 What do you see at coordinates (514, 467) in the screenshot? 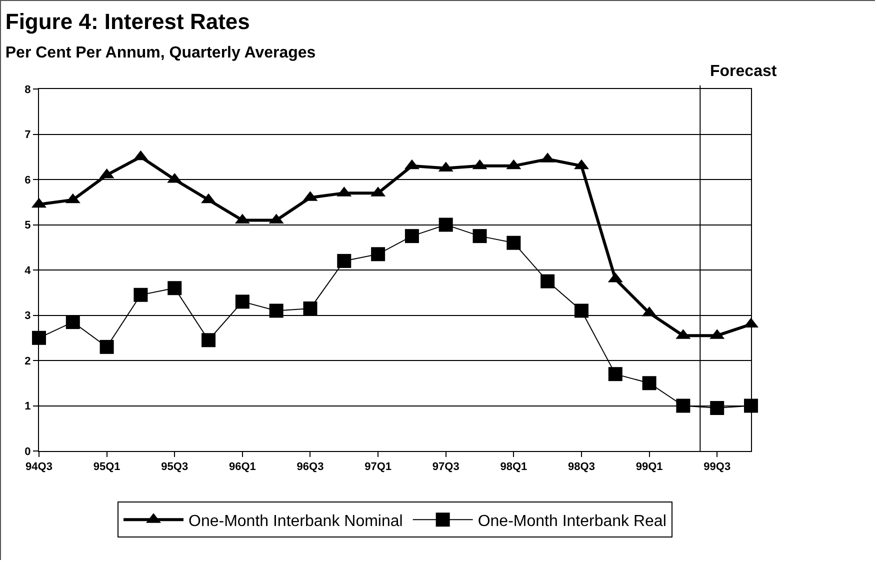
I see `x-tick-label: 98Q1` at bounding box center [514, 467].